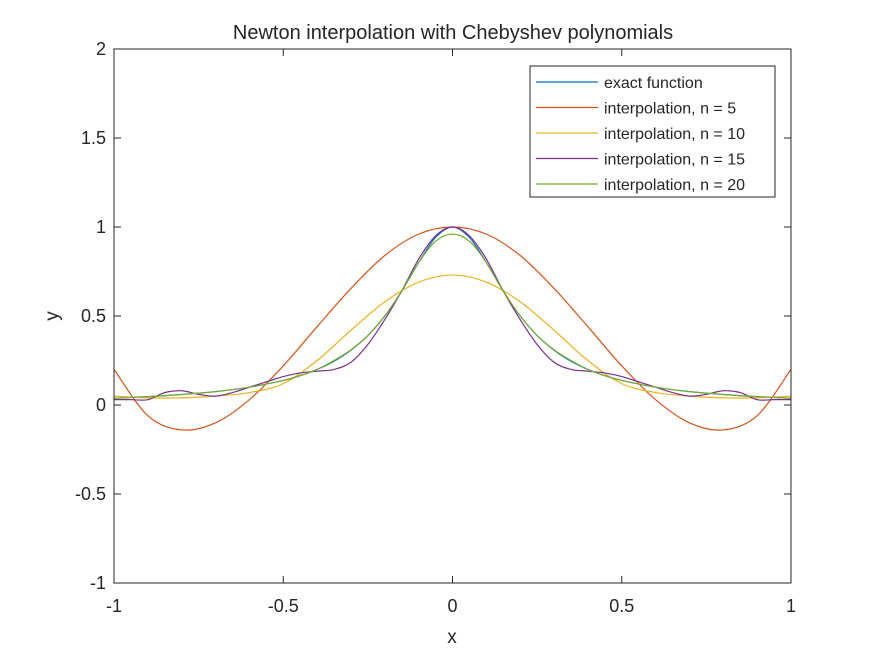  Describe the element at coordinates (98, 583) in the screenshot. I see `y-tick-label: -1` at that location.